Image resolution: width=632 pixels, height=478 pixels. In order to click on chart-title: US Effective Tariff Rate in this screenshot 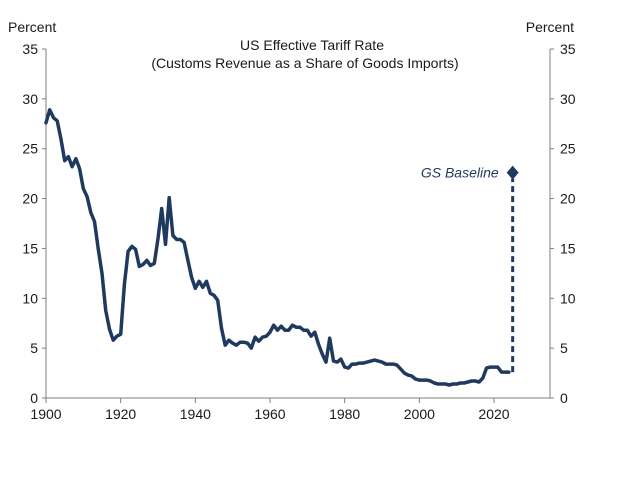, I will do `click(312, 45)`.